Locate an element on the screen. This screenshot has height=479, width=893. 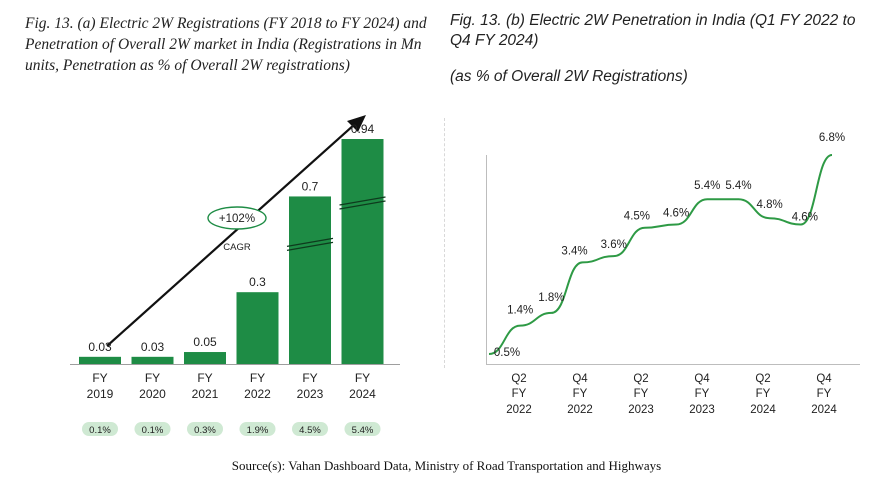
bar-fy-2022 is located at coordinates (257, 328).